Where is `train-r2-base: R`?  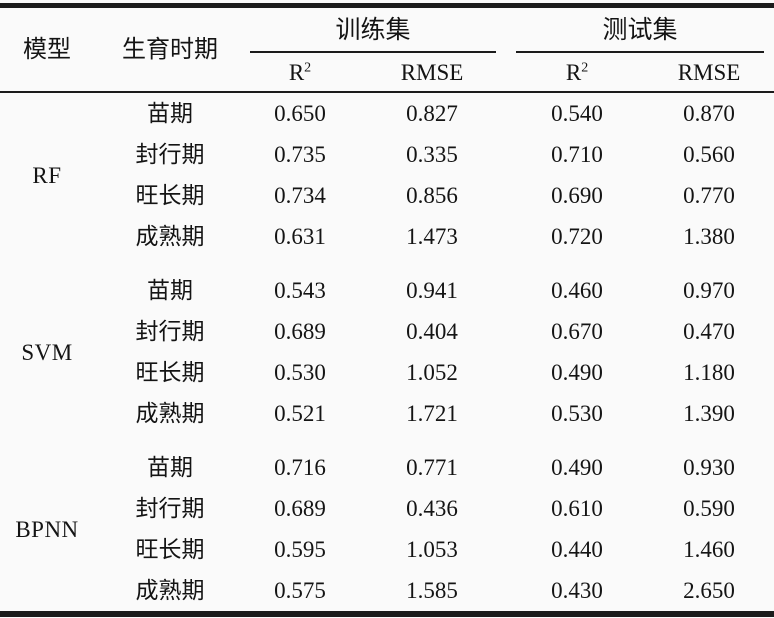 train-r2-base: R is located at coordinates (296, 72).